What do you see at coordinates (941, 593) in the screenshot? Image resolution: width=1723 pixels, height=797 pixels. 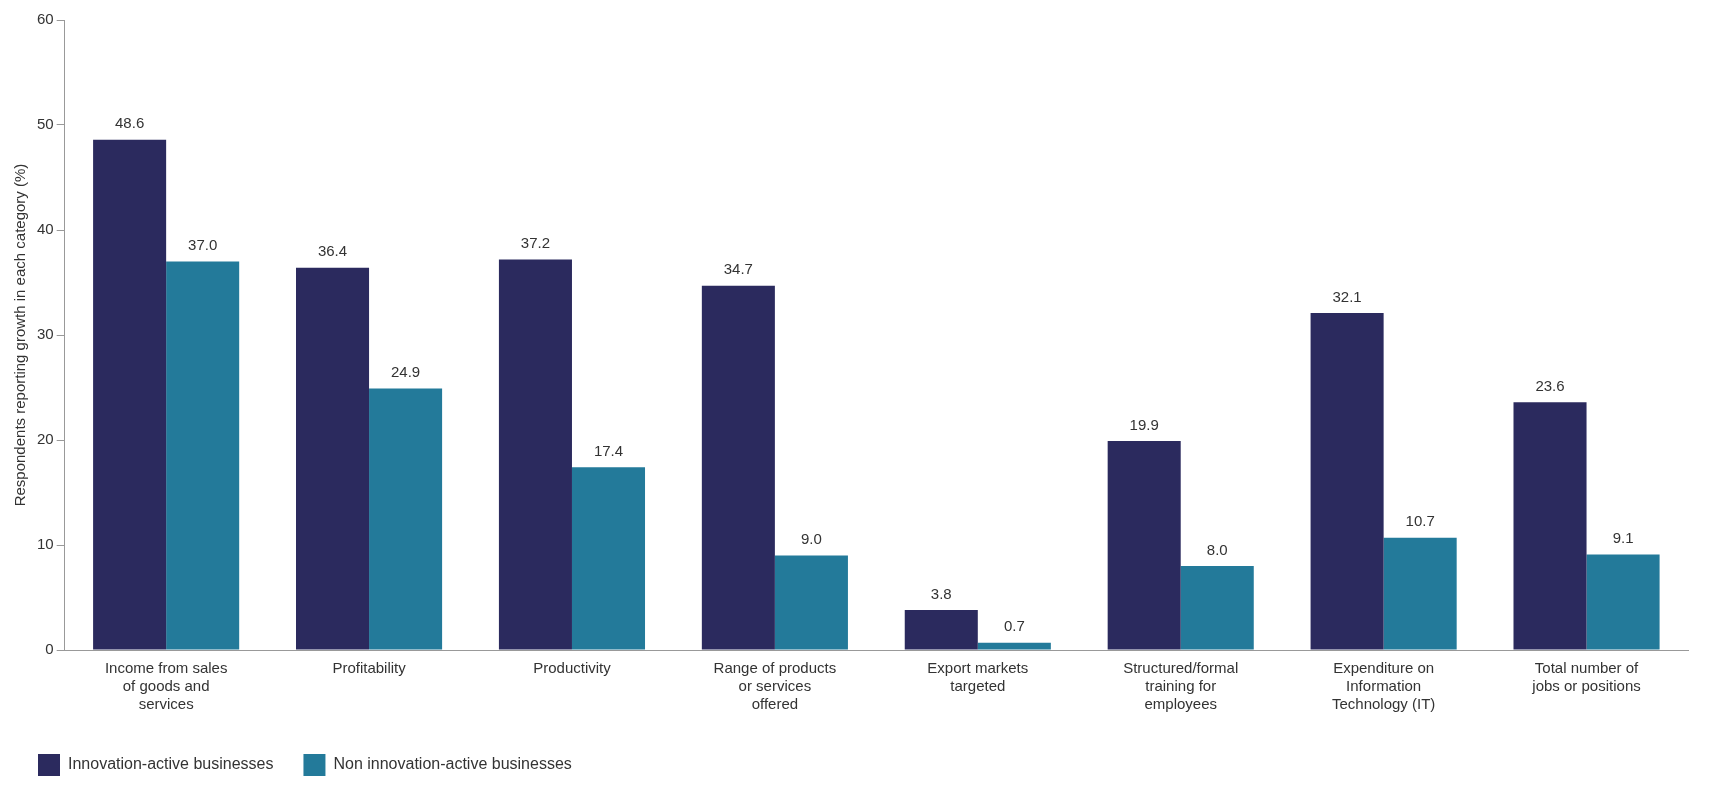 I see `data-label: 3.8` at bounding box center [941, 593].